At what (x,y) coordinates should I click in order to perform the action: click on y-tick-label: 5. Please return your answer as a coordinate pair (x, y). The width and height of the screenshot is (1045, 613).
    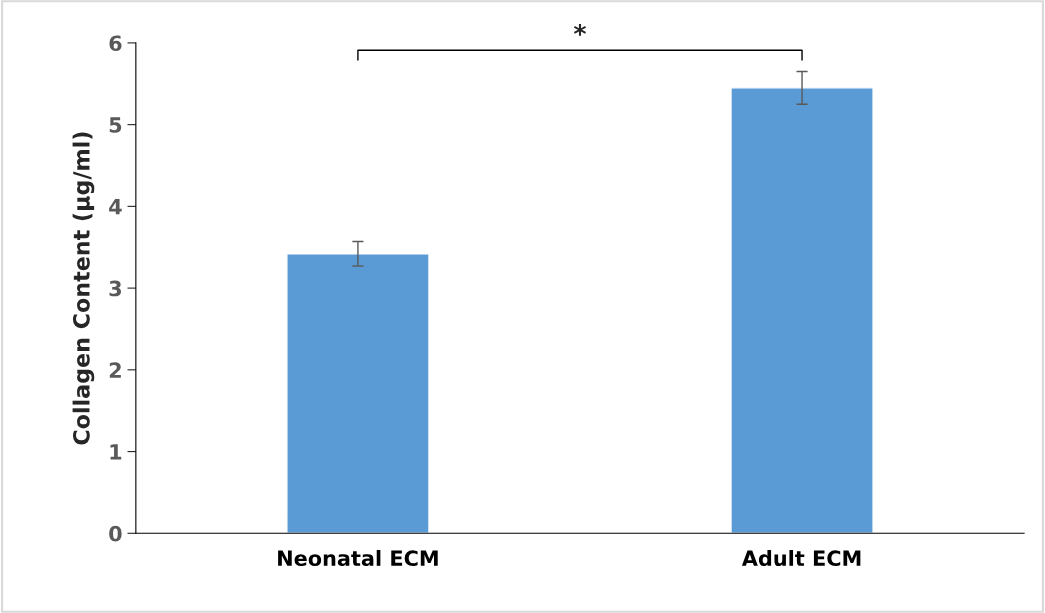
    Looking at the image, I should click on (115, 125).